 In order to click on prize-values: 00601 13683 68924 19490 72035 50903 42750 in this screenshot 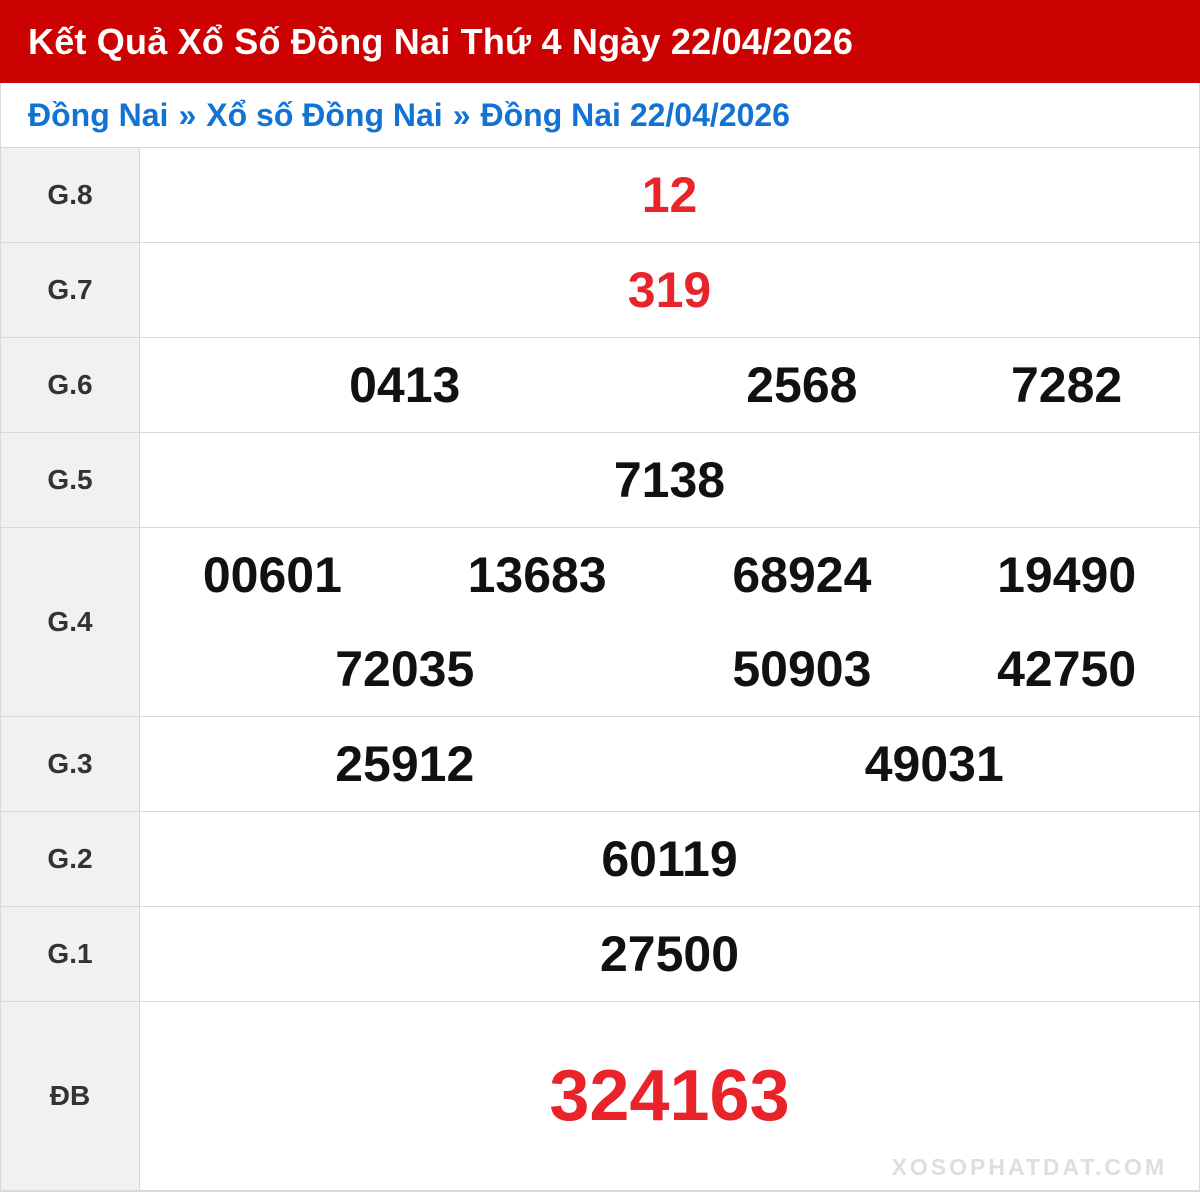, I will do `click(669, 622)`.